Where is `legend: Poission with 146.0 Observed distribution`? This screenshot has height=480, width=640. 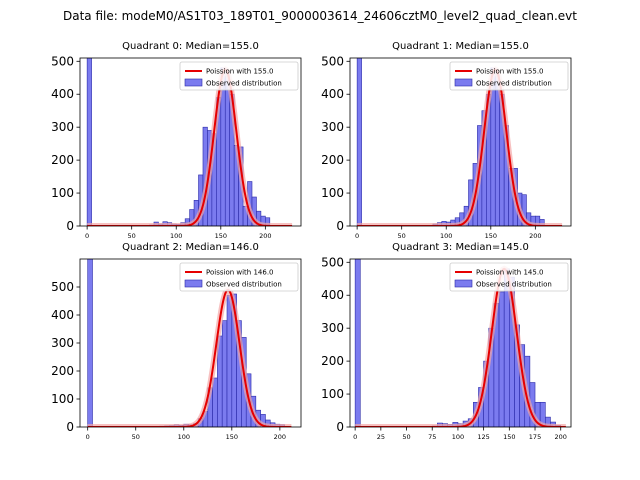
legend: Poission with 146.0 Observed distribution is located at coordinates (239, 277).